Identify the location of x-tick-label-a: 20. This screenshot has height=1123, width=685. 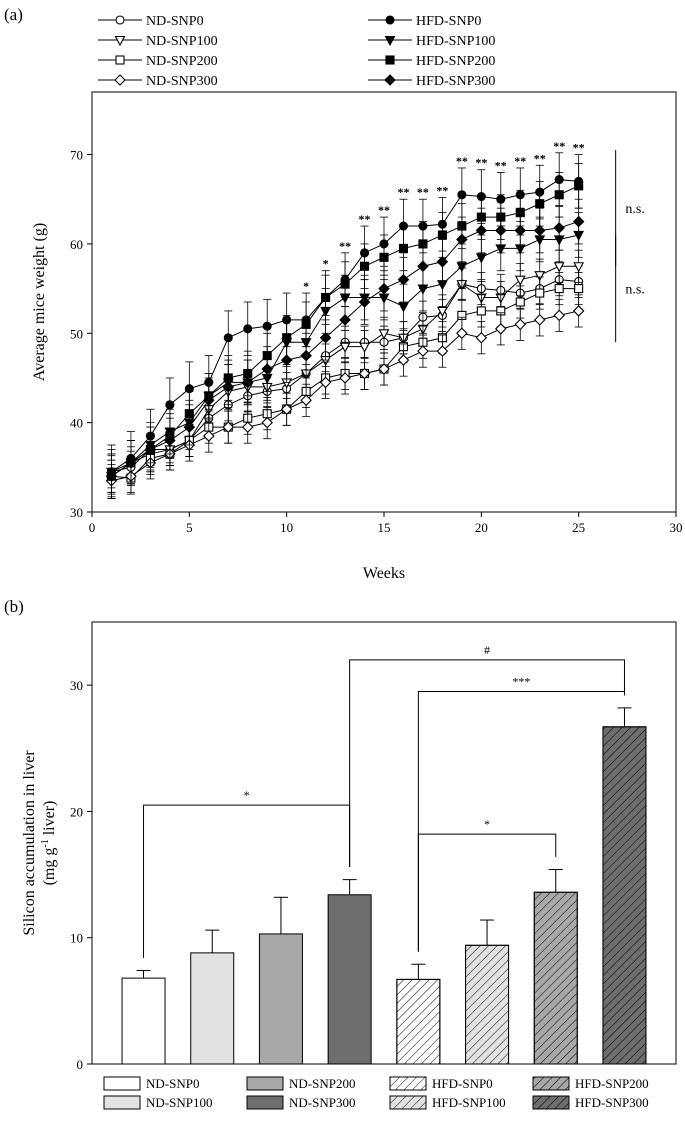
(481, 527).